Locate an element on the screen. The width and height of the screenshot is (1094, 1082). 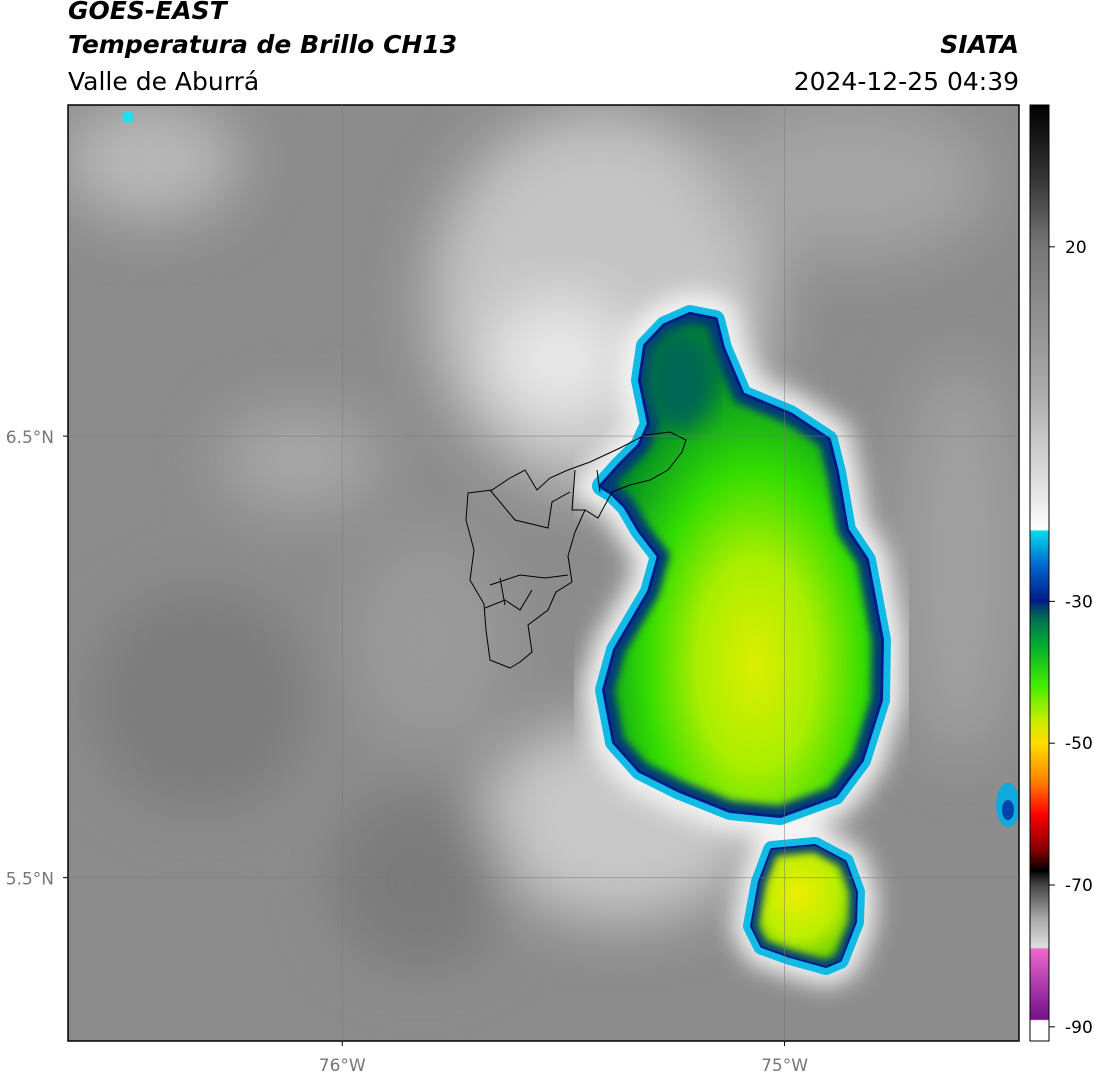
colorbar is located at coordinates (1039, 573).